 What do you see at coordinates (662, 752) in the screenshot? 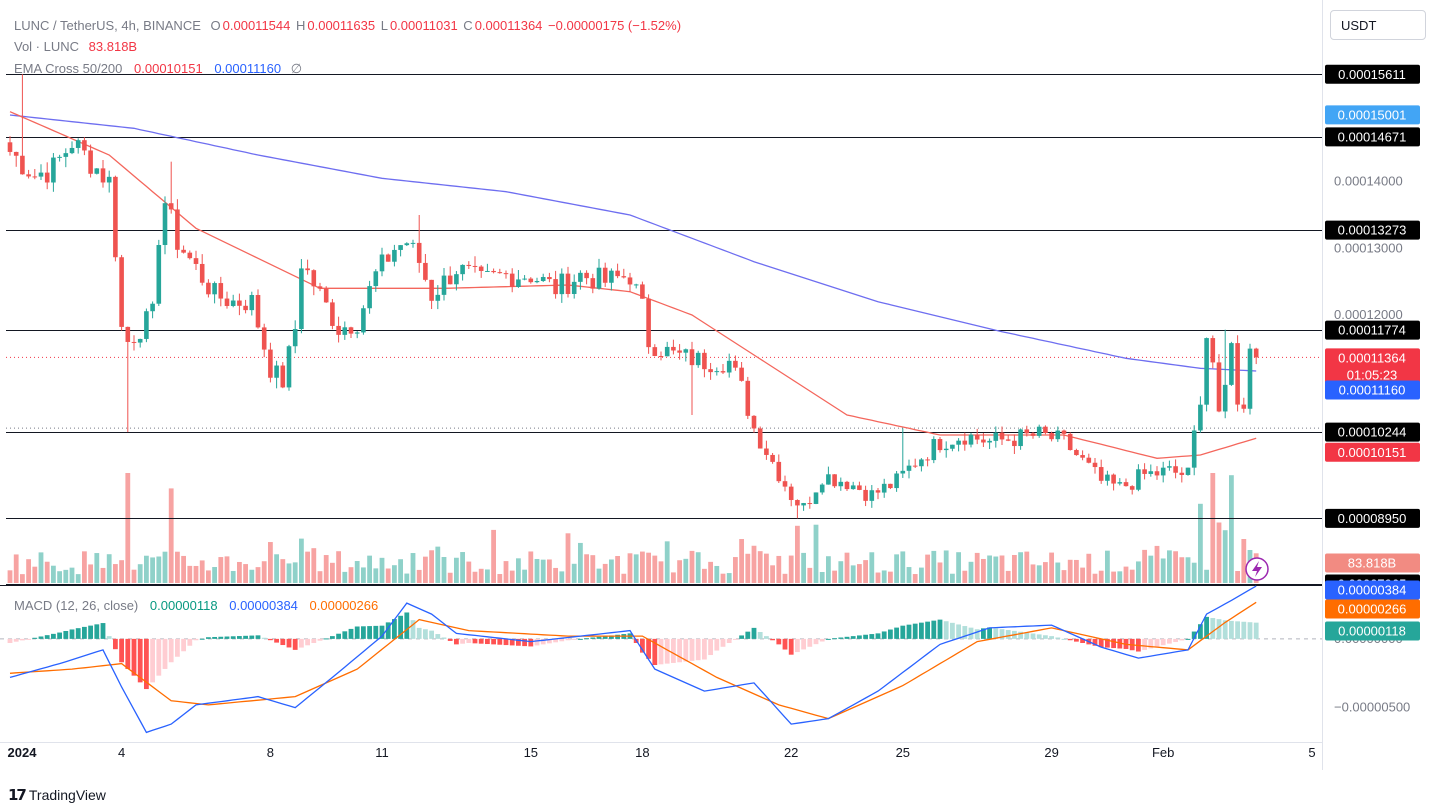
I see `time-axis: 2024 4 8 11 15 18 22 25 29 Feb 5` at bounding box center [662, 752].